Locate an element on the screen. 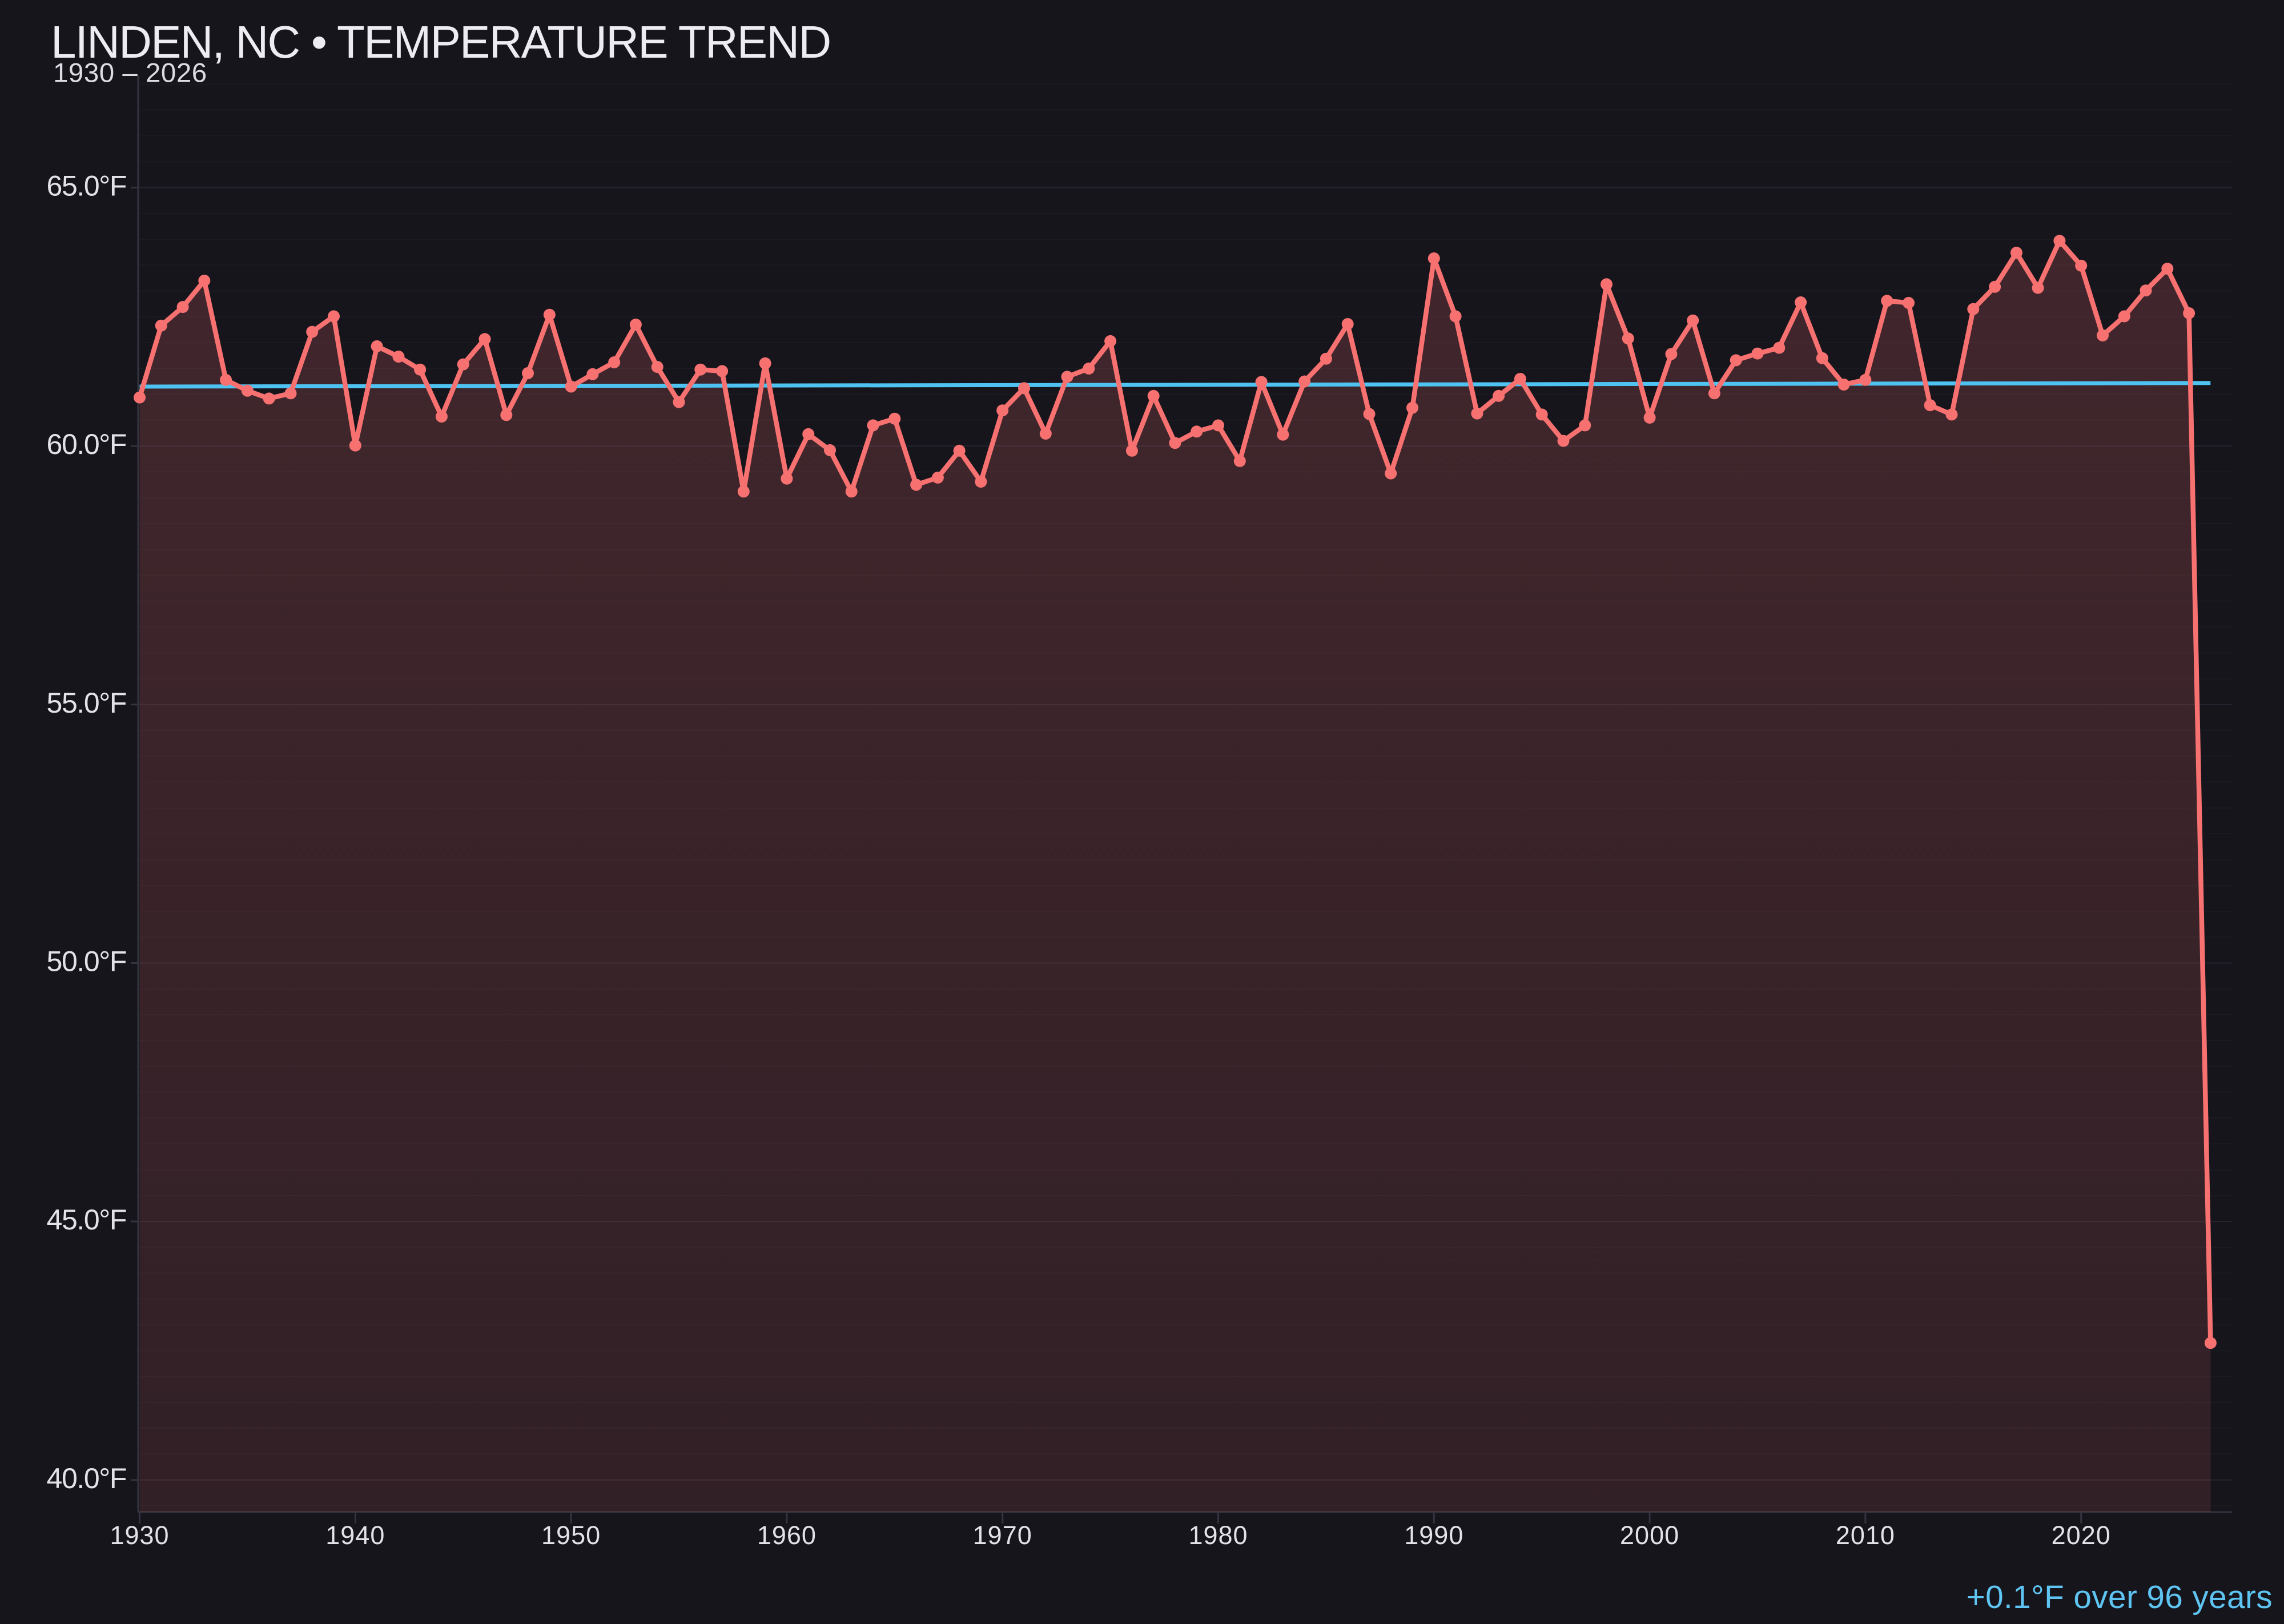  svg-text: 45.0°F is located at coordinates (86, 1220).